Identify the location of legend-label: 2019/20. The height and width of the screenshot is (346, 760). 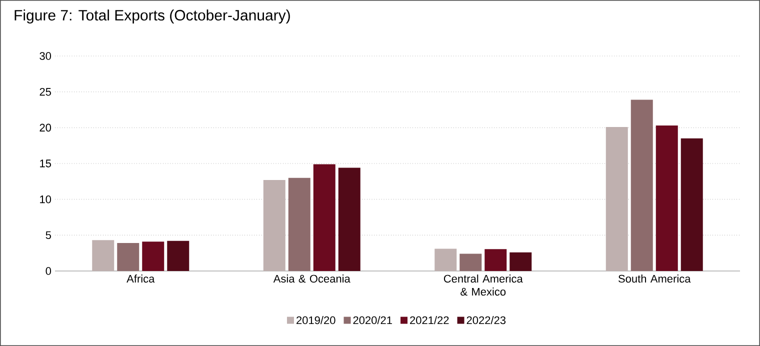
(316, 320).